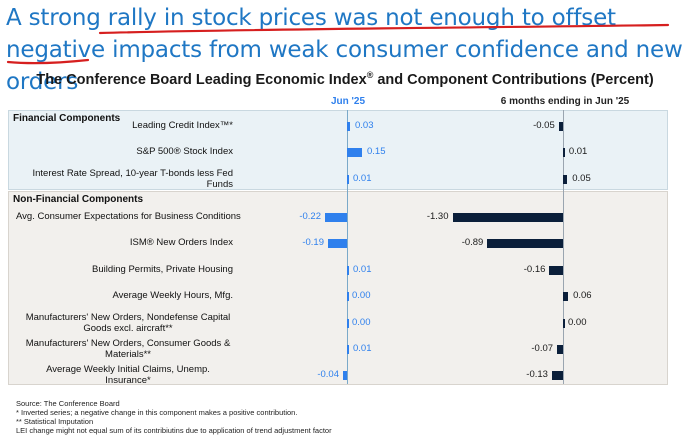 Image resolution: width=690 pixels, height=438 pixels. I want to click on value-label-series-1: 0.05, so click(581, 178).